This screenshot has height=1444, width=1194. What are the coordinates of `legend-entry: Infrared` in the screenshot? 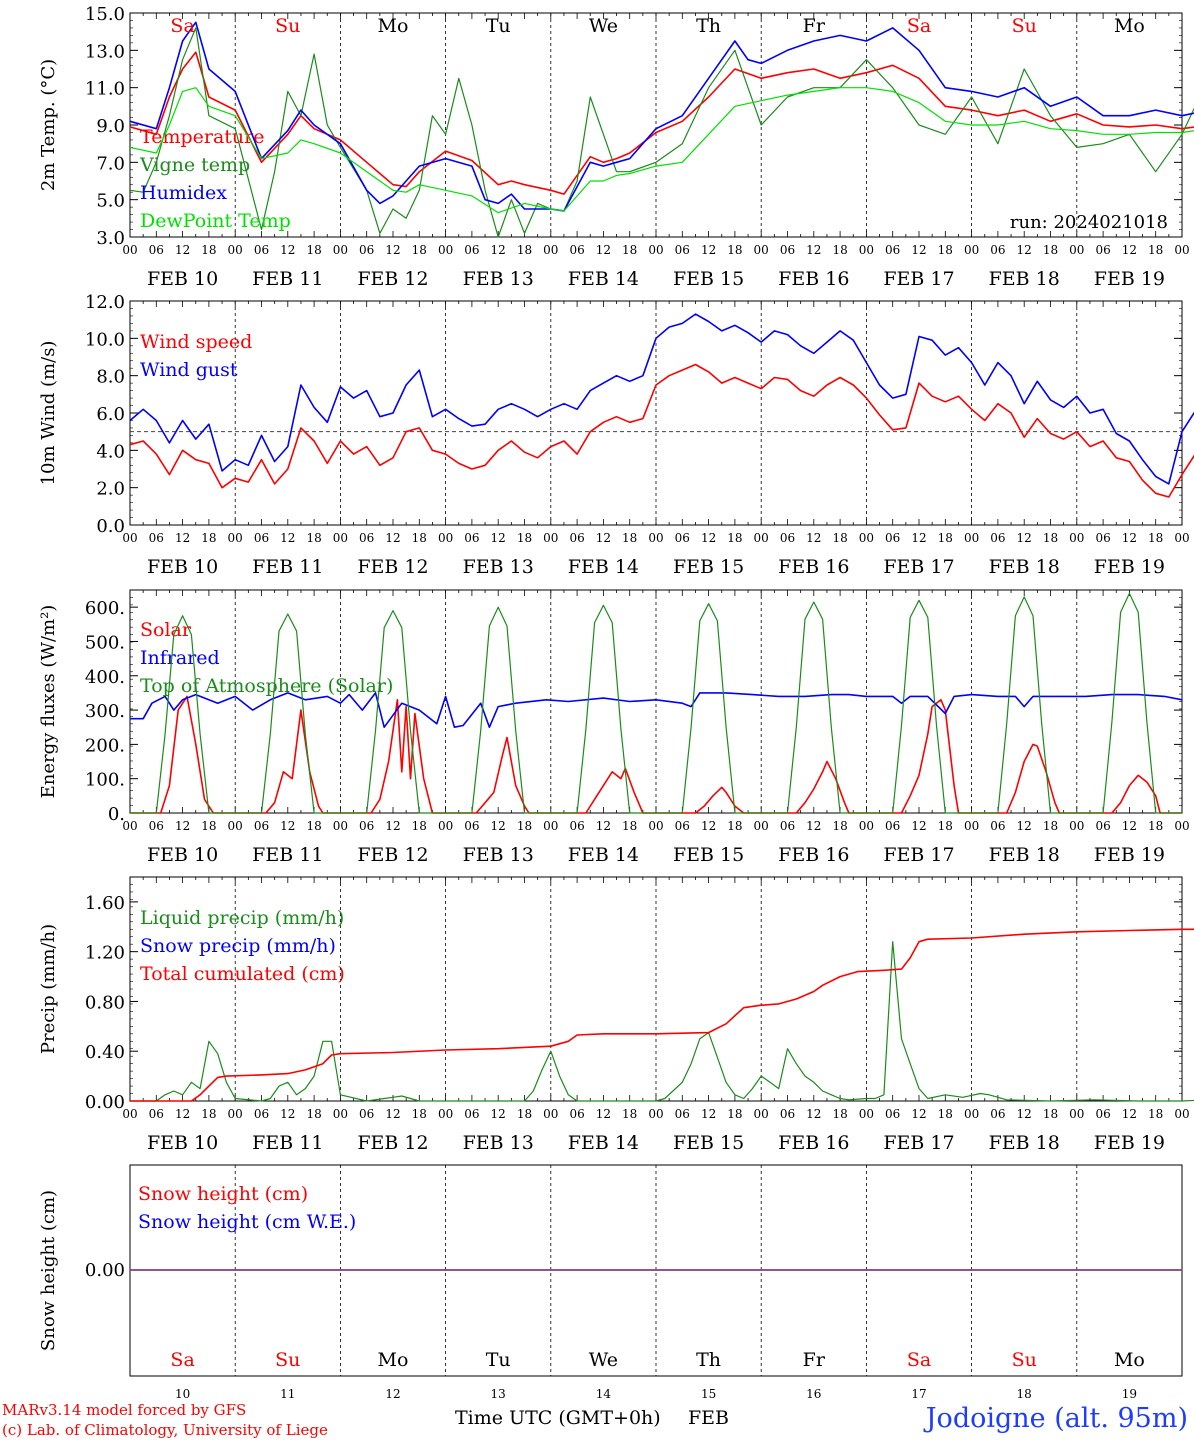 It's located at (180, 658).